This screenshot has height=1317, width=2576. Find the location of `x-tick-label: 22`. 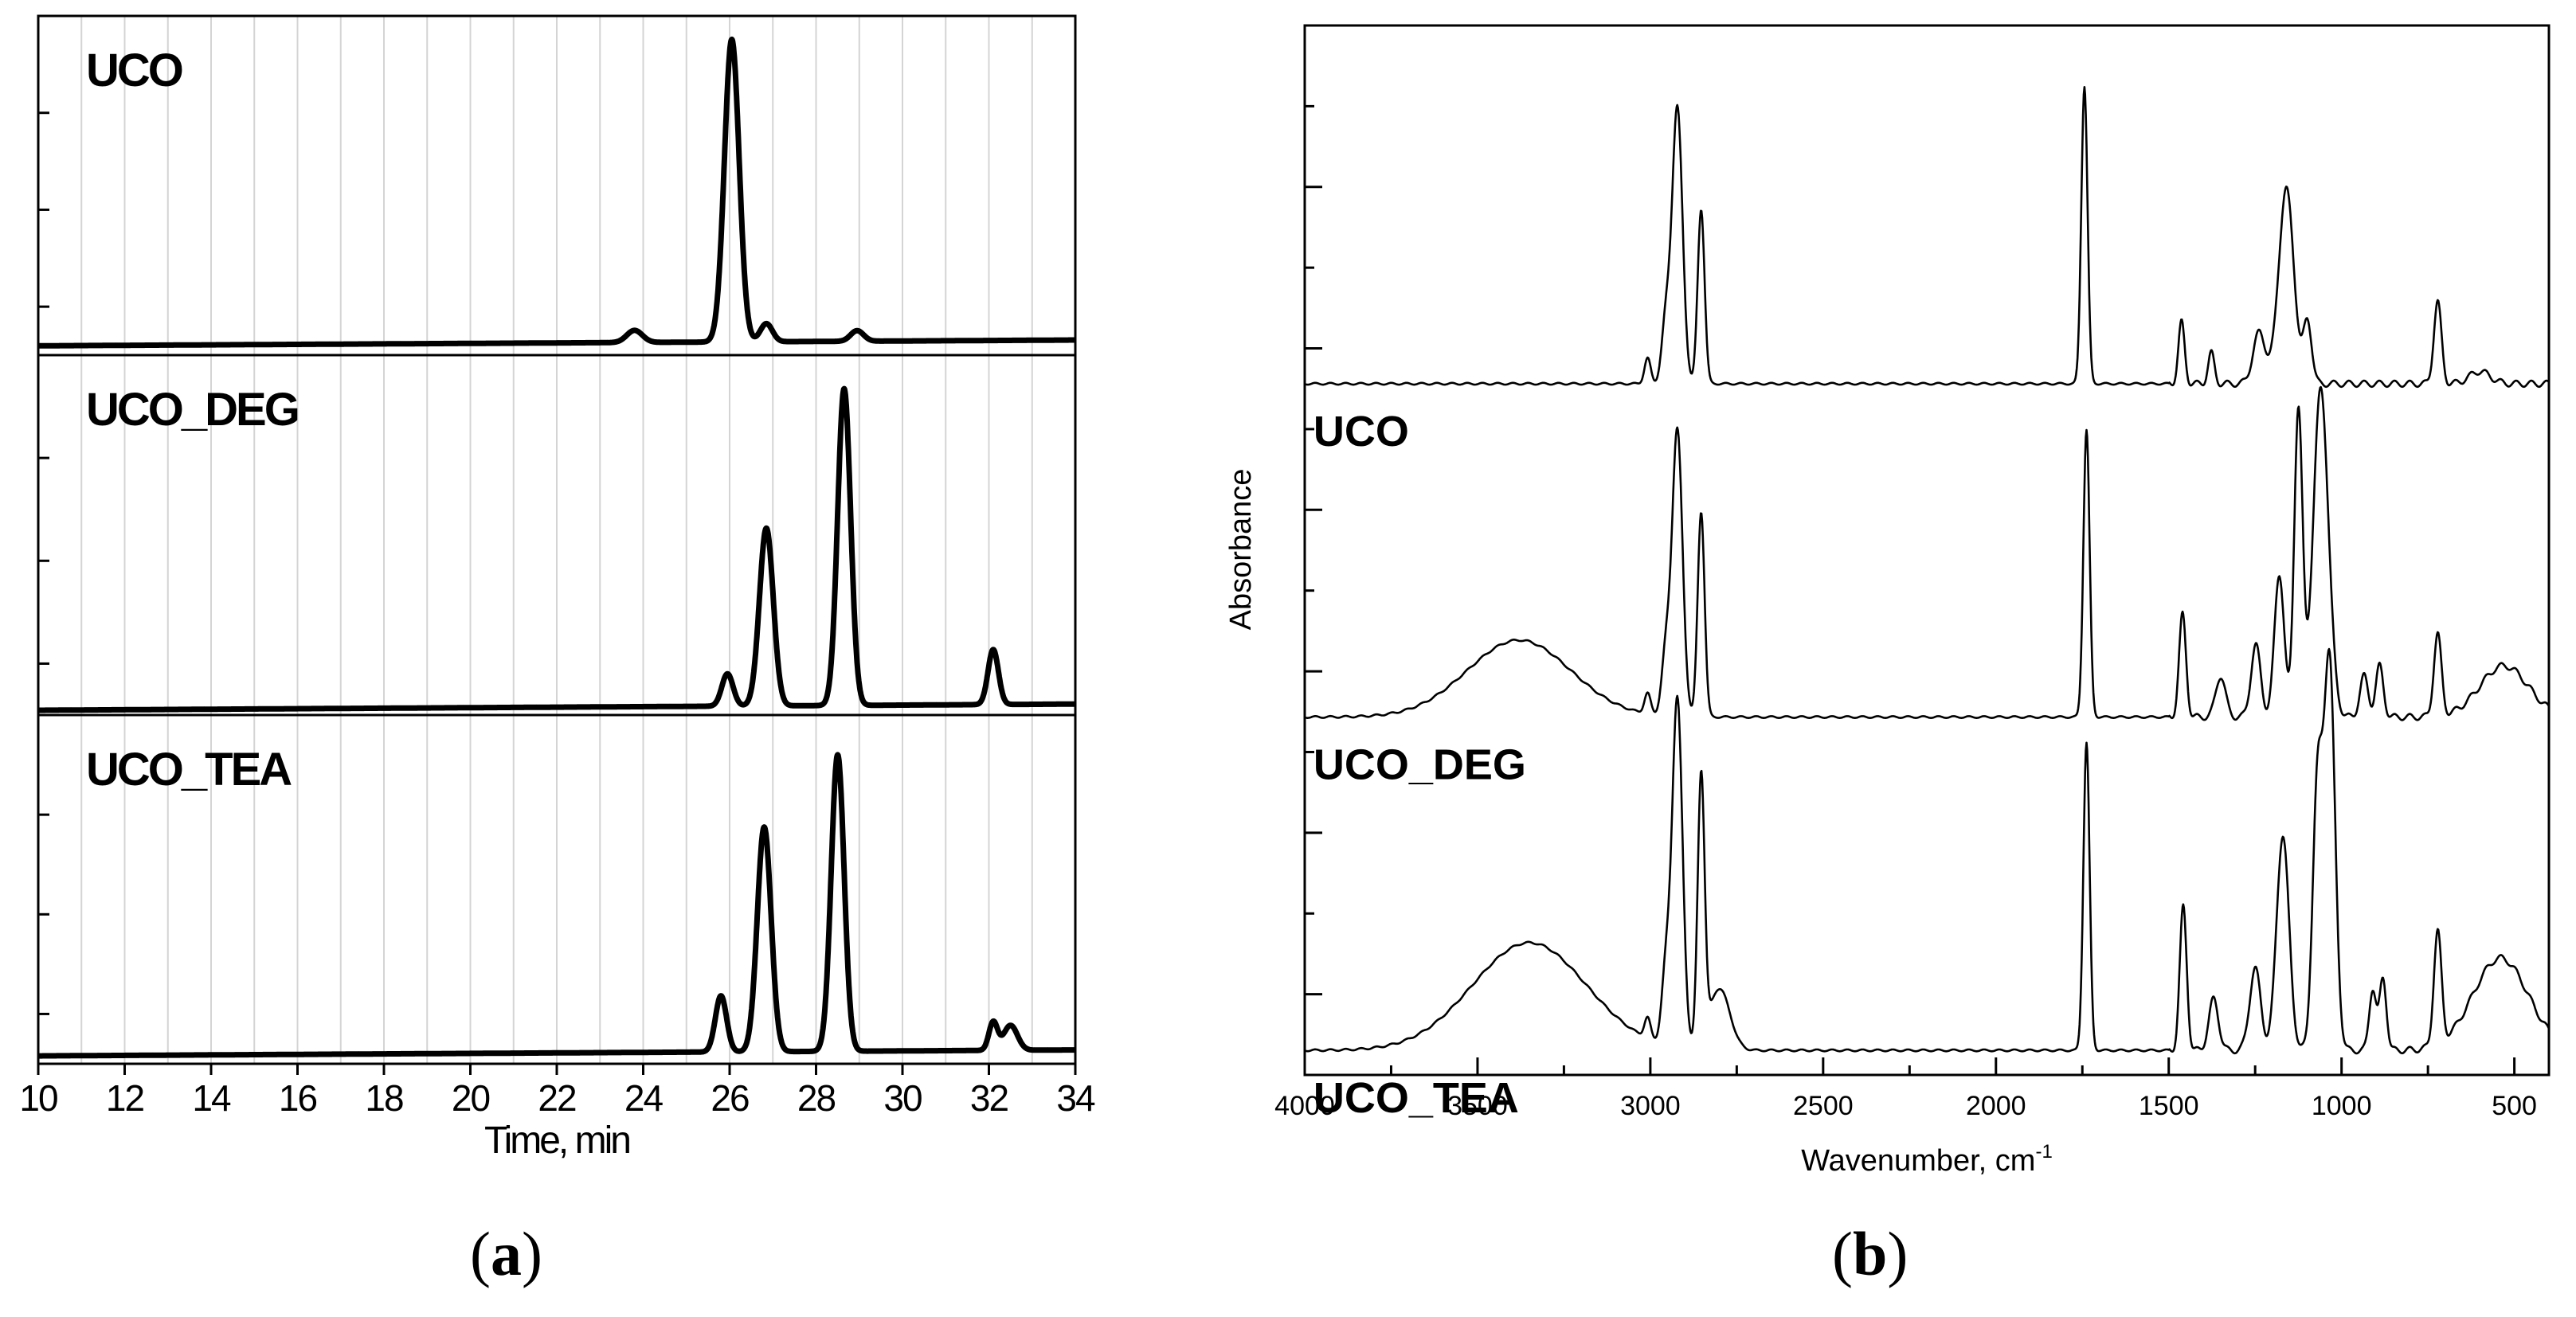

x-tick-label: 22 is located at coordinates (557, 1098).